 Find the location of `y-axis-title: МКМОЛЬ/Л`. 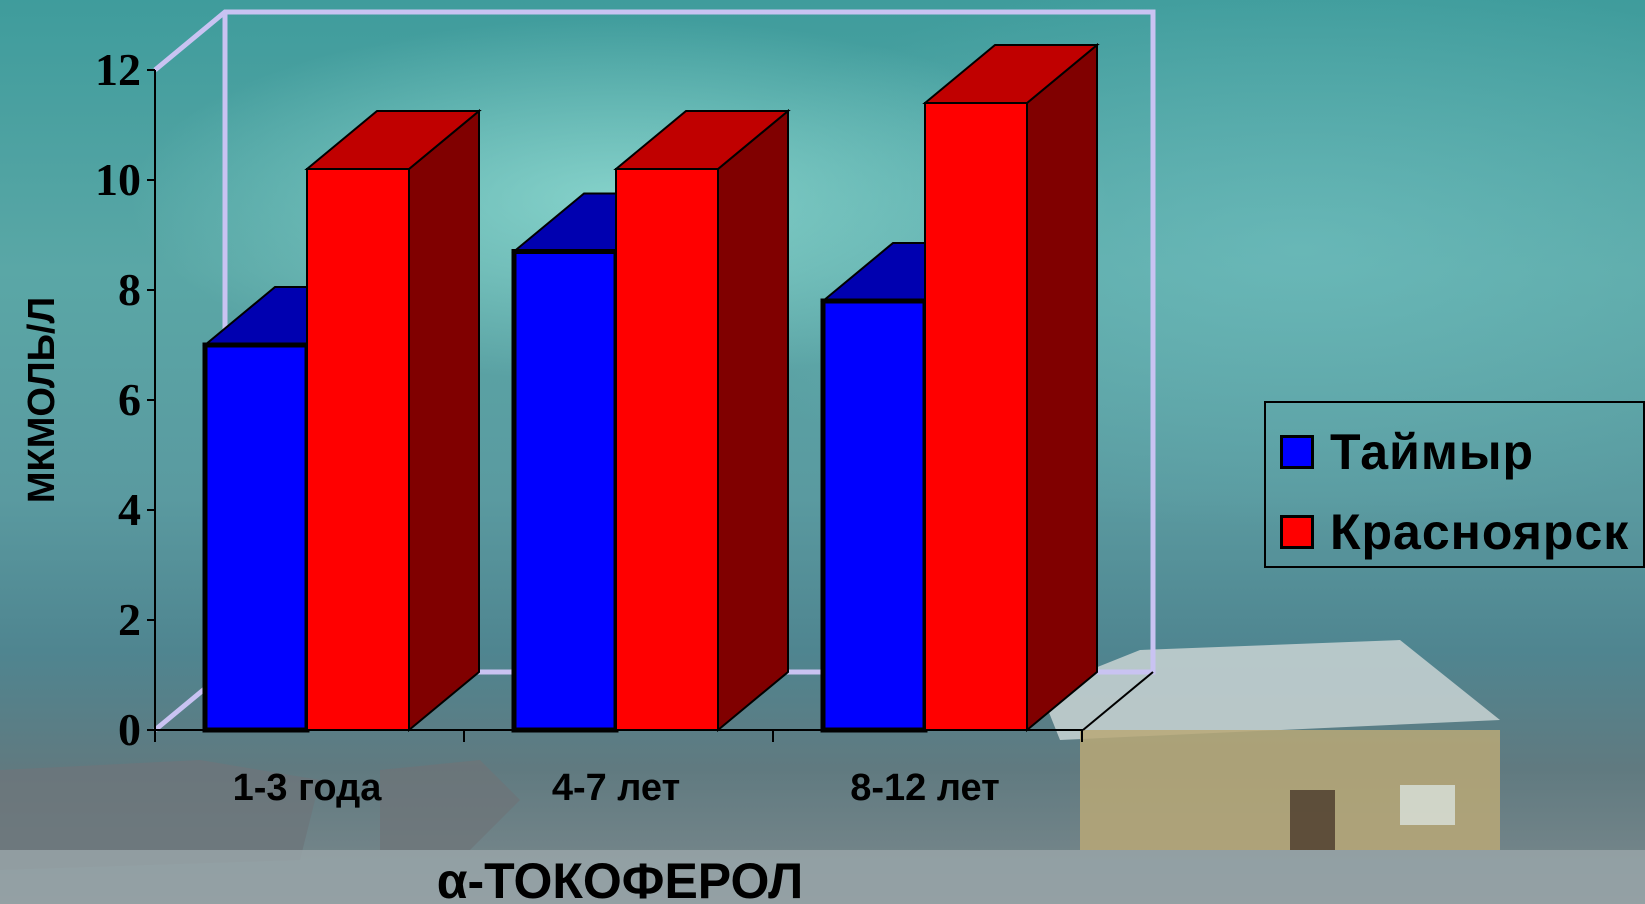

y-axis-title: МКМОЛЬ/Л is located at coordinates (42, 400).